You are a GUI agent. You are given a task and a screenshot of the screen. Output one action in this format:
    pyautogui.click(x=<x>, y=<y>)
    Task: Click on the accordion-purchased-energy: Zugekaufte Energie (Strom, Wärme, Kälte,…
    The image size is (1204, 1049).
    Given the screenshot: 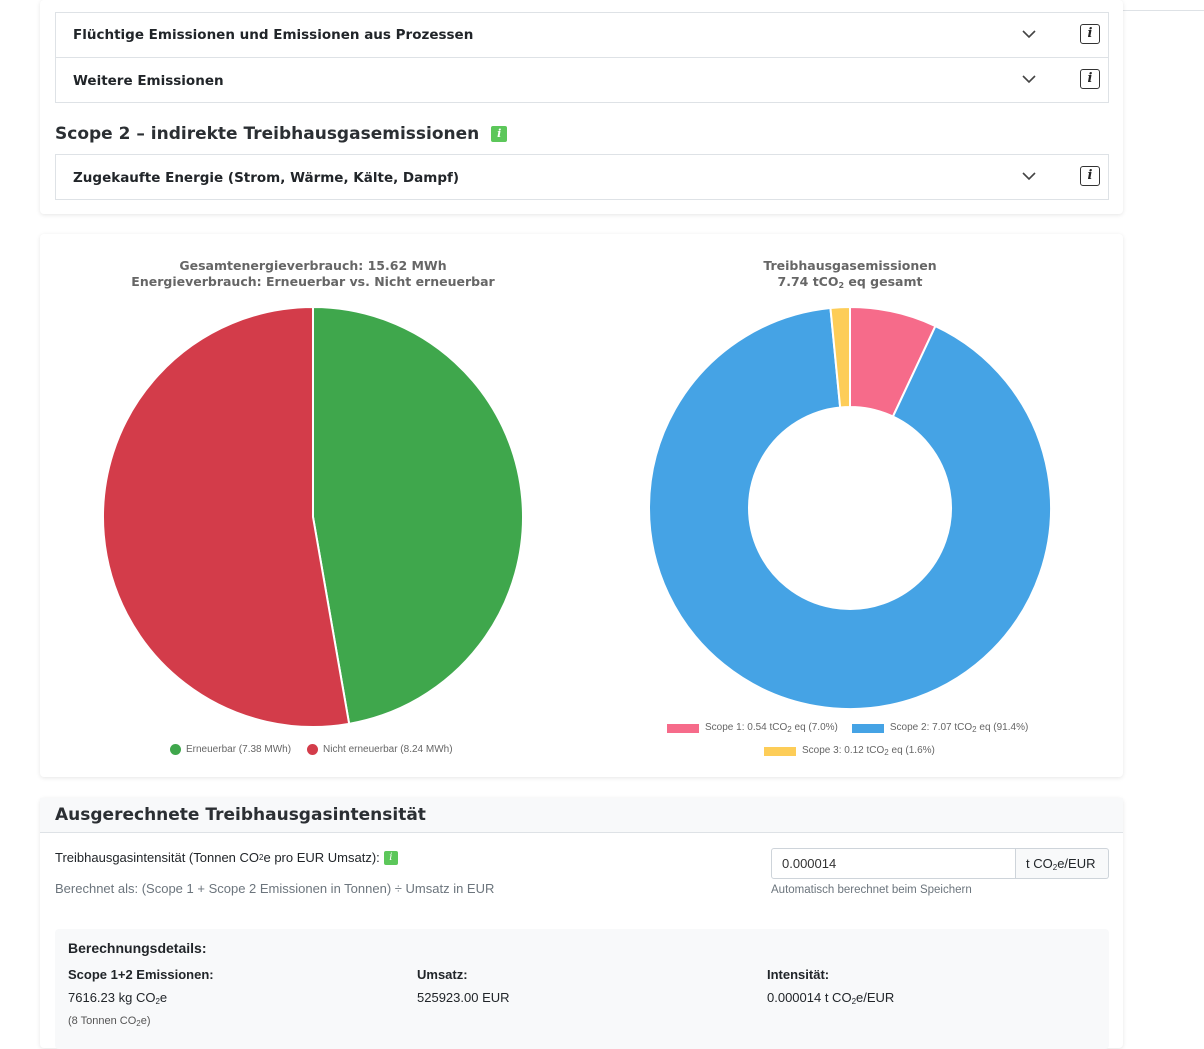 What is the action you would take?
    pyautogui.click(x=582, y=177)
    